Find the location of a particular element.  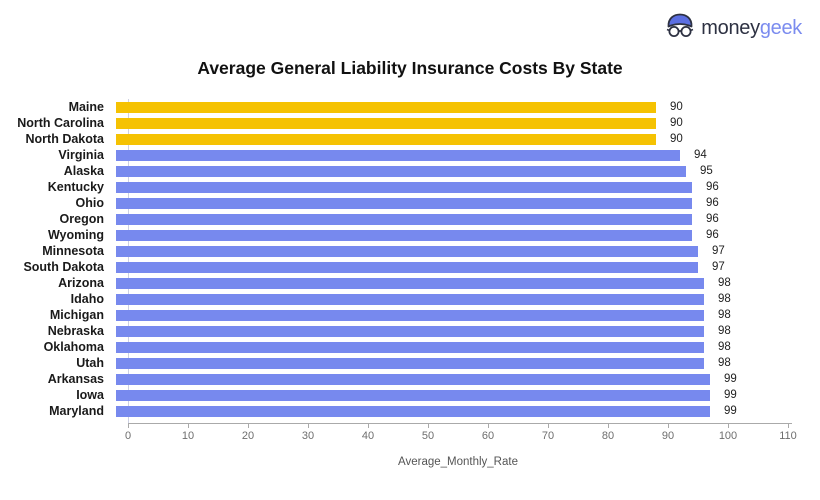

chart-row: North Carolina 90 is located at coordinates (410, 123).